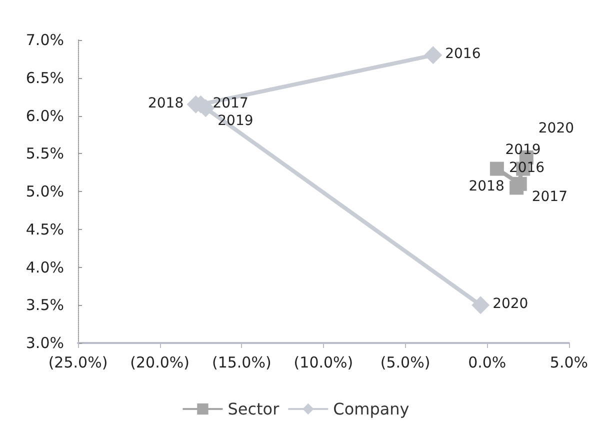 The height and width of the screenshot is (428, 591). I want to click on x-tick-label: 5.0%, so click(569, 363).